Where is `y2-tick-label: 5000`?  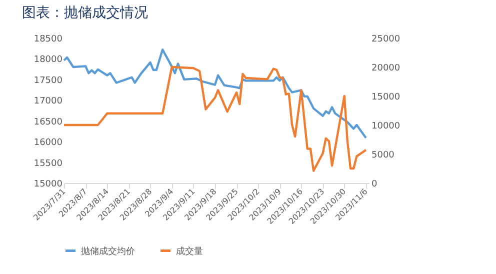 y2-tick-label: 5000 is located at coordinates (383, 155).